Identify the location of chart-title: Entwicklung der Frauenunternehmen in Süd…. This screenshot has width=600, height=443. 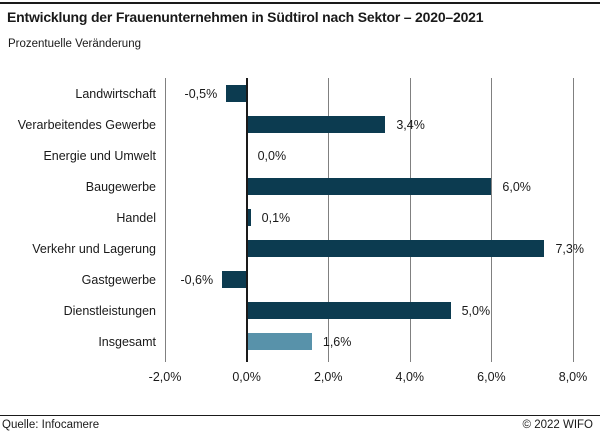
(245, 17).